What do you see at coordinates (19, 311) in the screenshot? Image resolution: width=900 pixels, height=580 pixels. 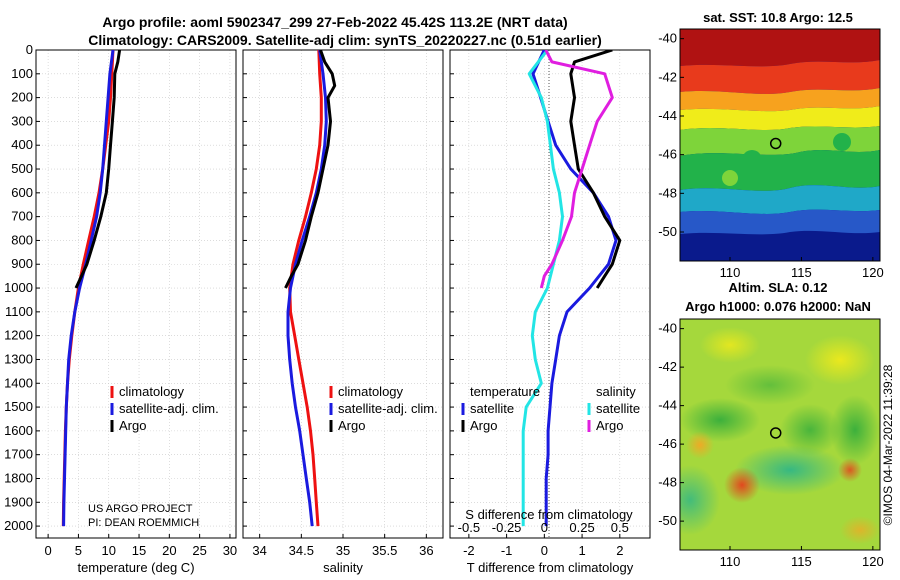 I see `y-tick-label: 1100` at bounding box center [19, 311].